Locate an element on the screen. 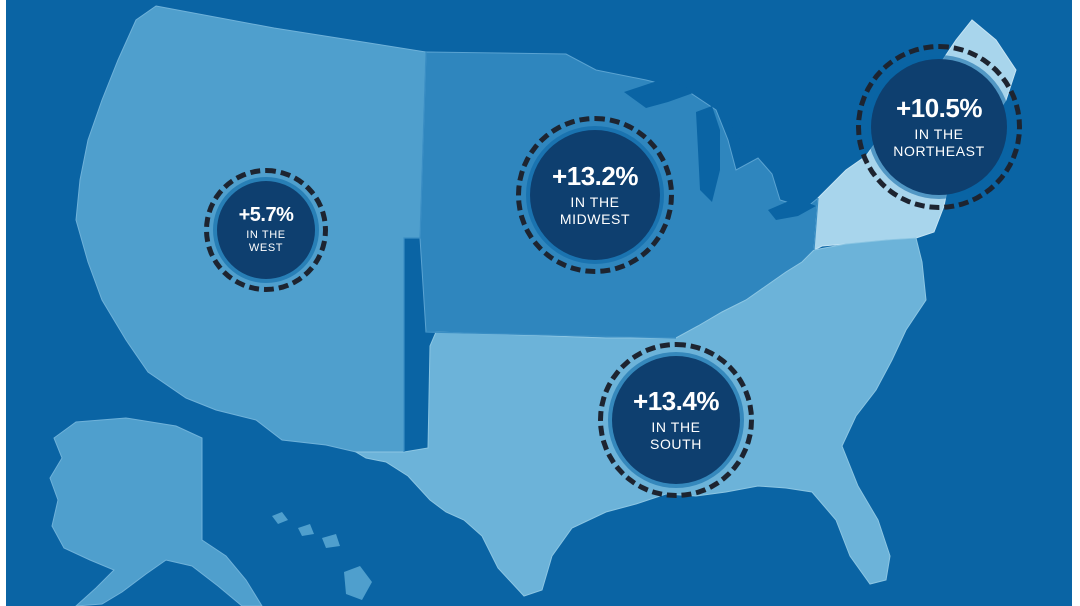 This screenshot has height=606, width=1080. badge-disc: +13.4% IN THE SOUTH is located at coordinates (676, 420).